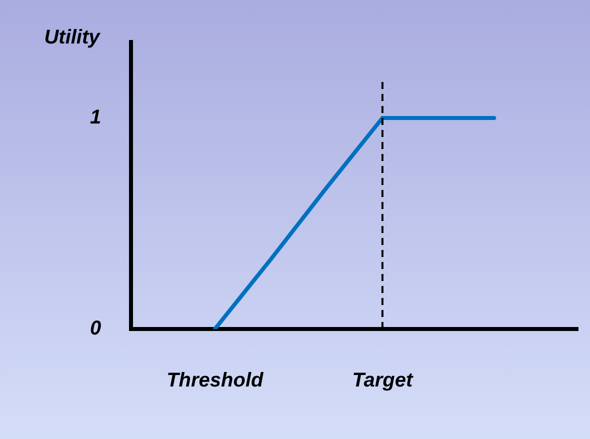 The height and width of the screenshot is (439, 590). Describe the element at coordinates (215, 381) in the screenshot. I see `x-tick-label: Threshold` at that location.